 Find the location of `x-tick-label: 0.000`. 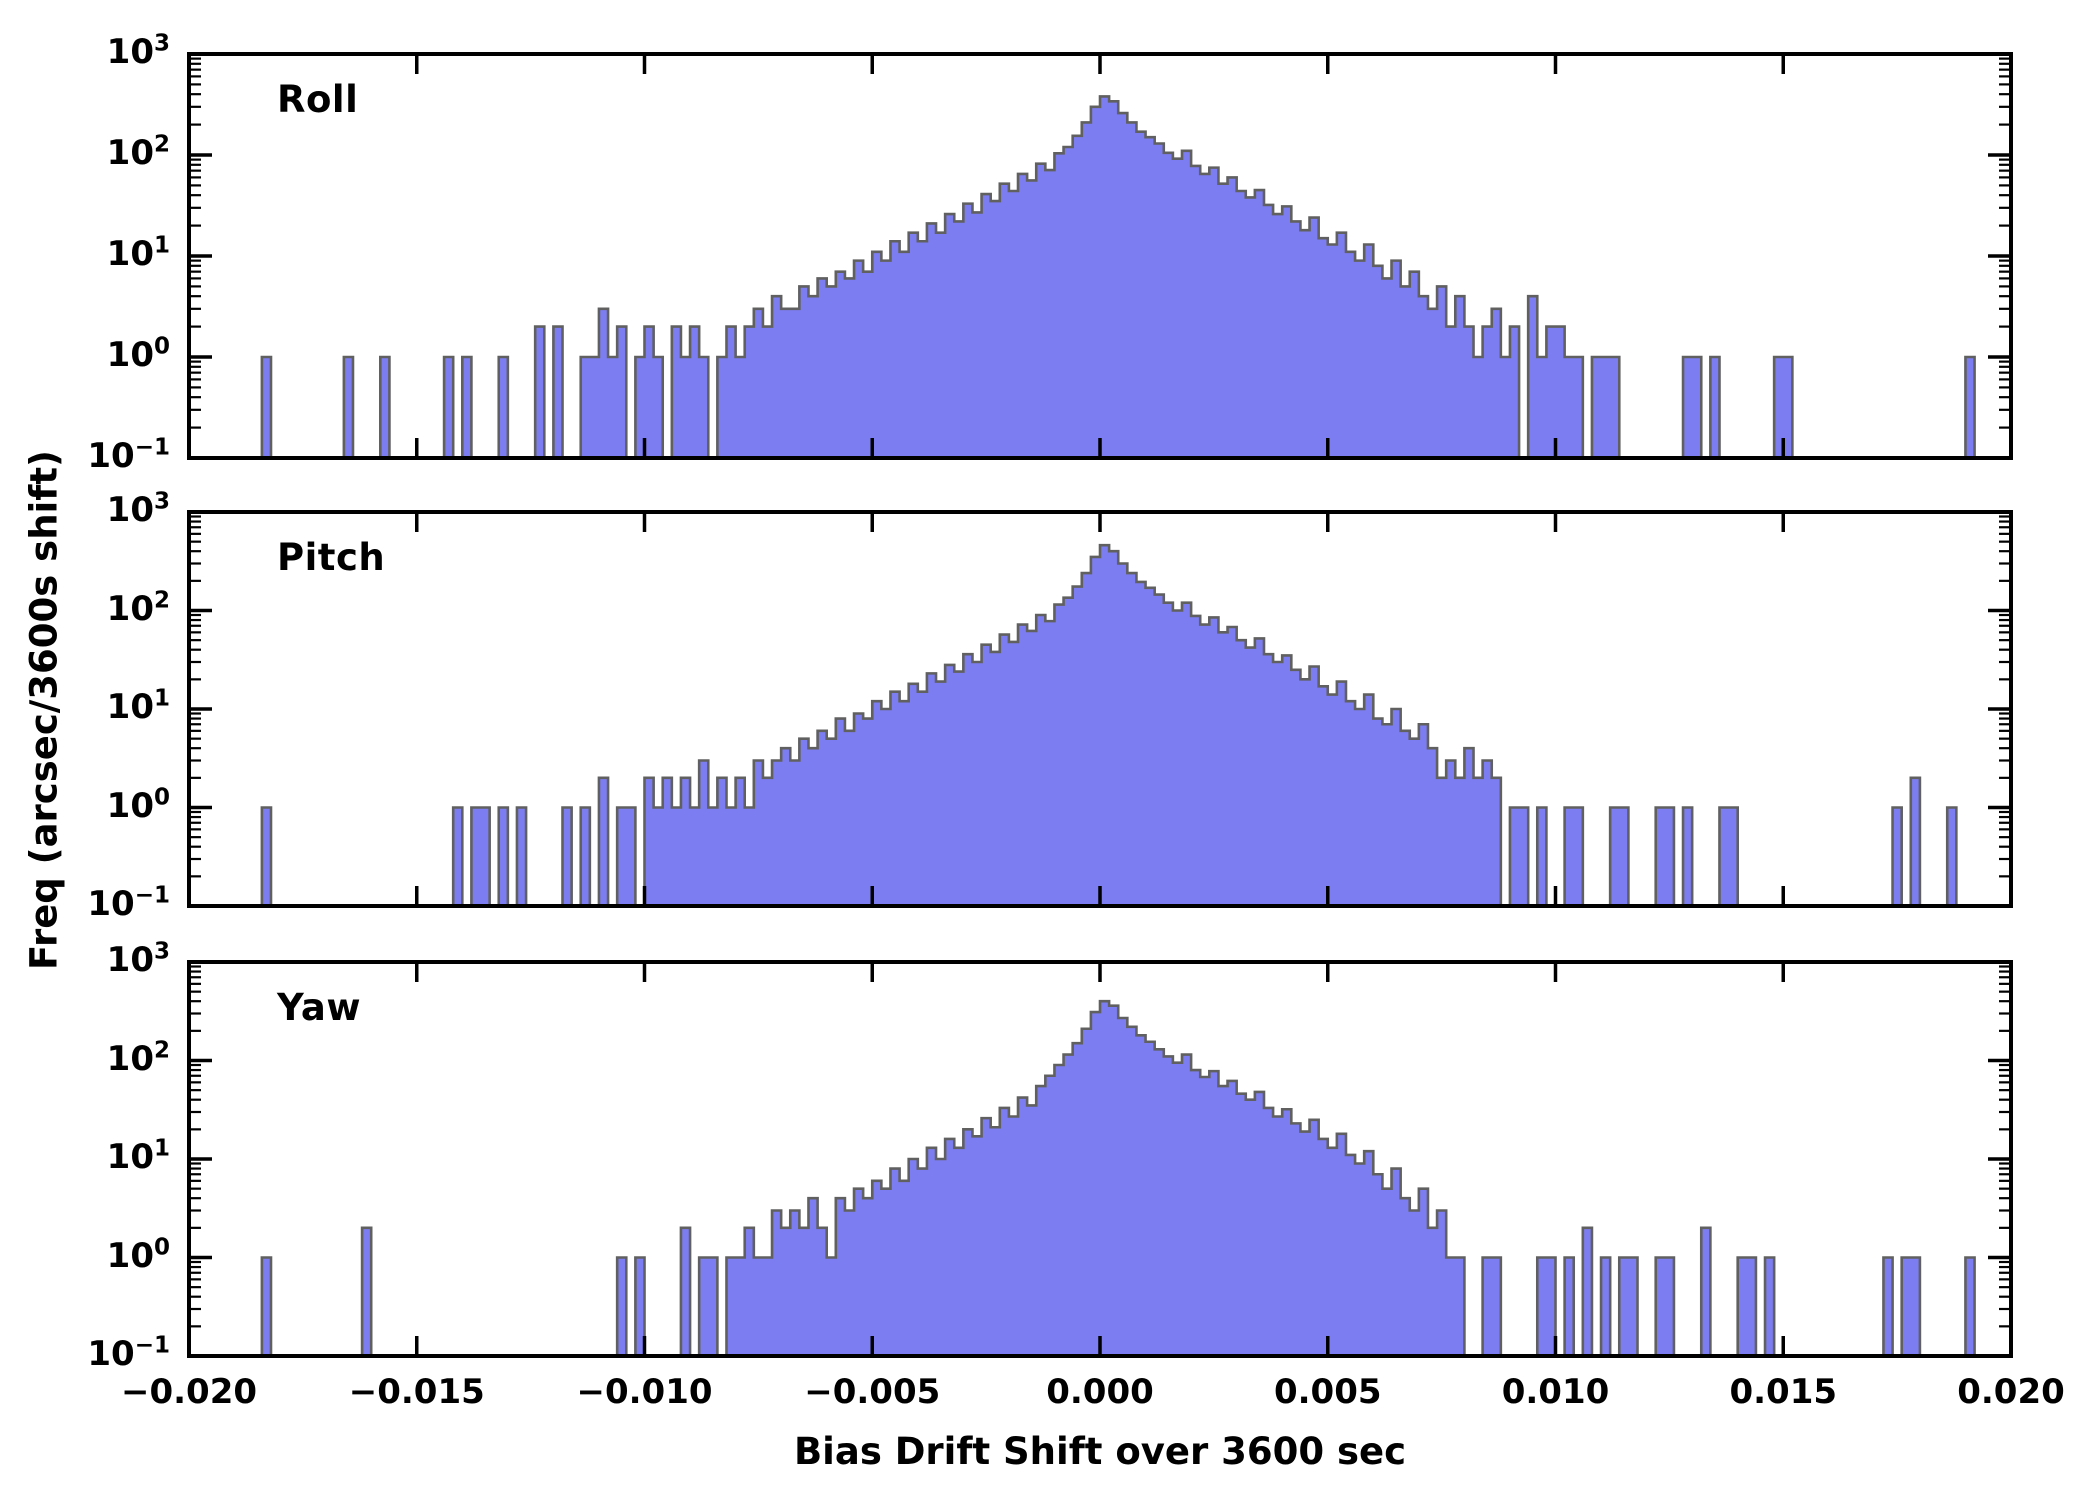

x-tick-label: 0.000 is located at coordinates (1100, 1392).